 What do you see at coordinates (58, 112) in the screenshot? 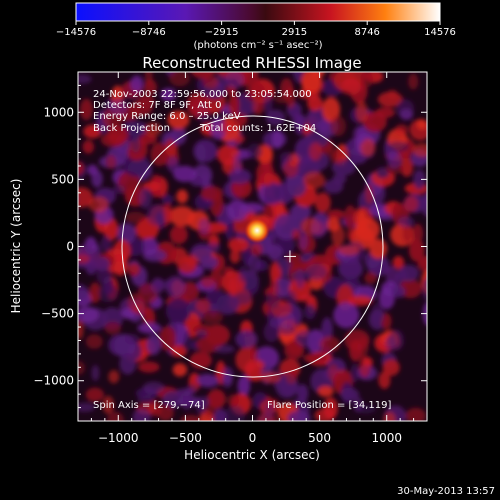
I see `y-tick-label: 1000` at bounding box center [58, 112].